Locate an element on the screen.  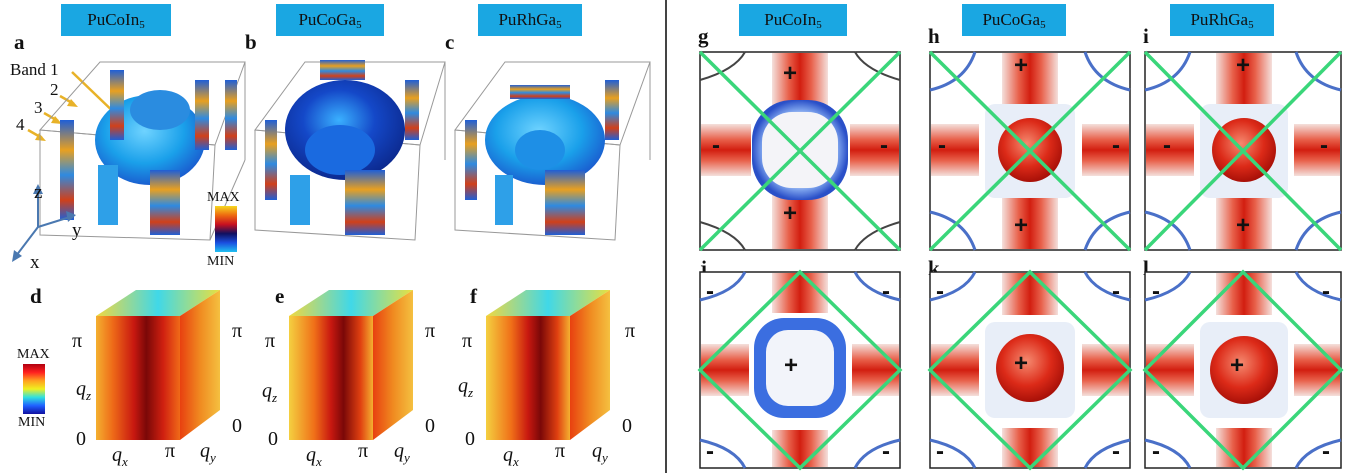
h-minus-right: - is located at coordinates (1116, 145).